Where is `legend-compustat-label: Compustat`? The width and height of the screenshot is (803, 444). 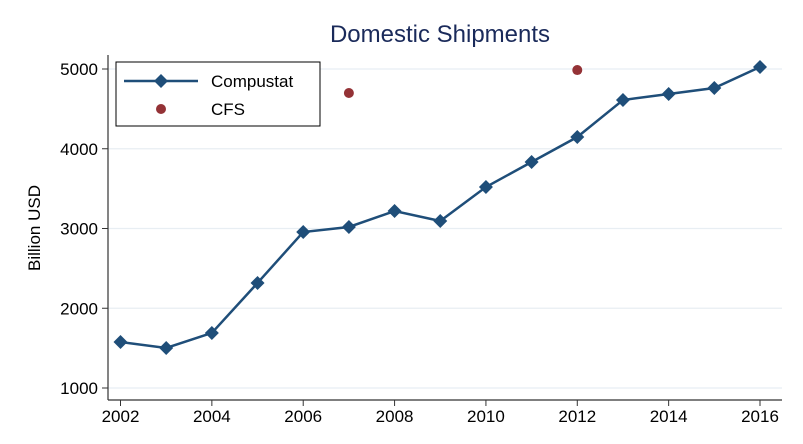 legend-compustat-label: Compustat is located at coordinates (252, 81).